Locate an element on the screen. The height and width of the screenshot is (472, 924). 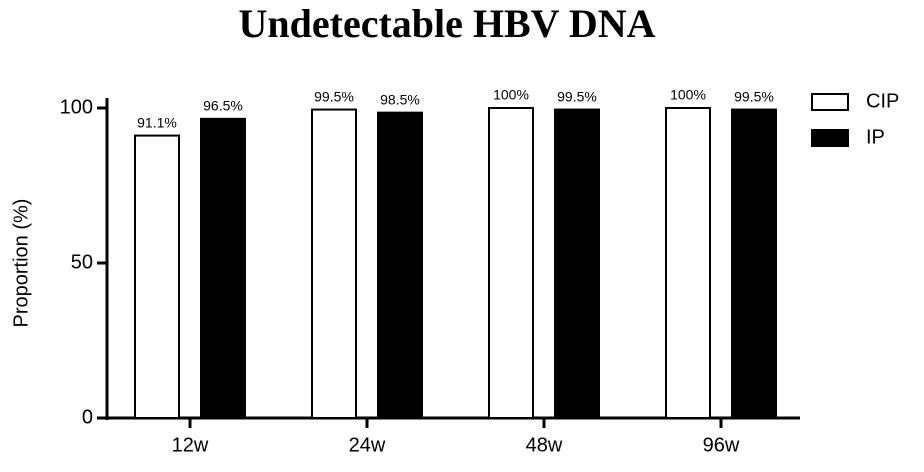
legend-label: IP is located at coordinates (875, 137).